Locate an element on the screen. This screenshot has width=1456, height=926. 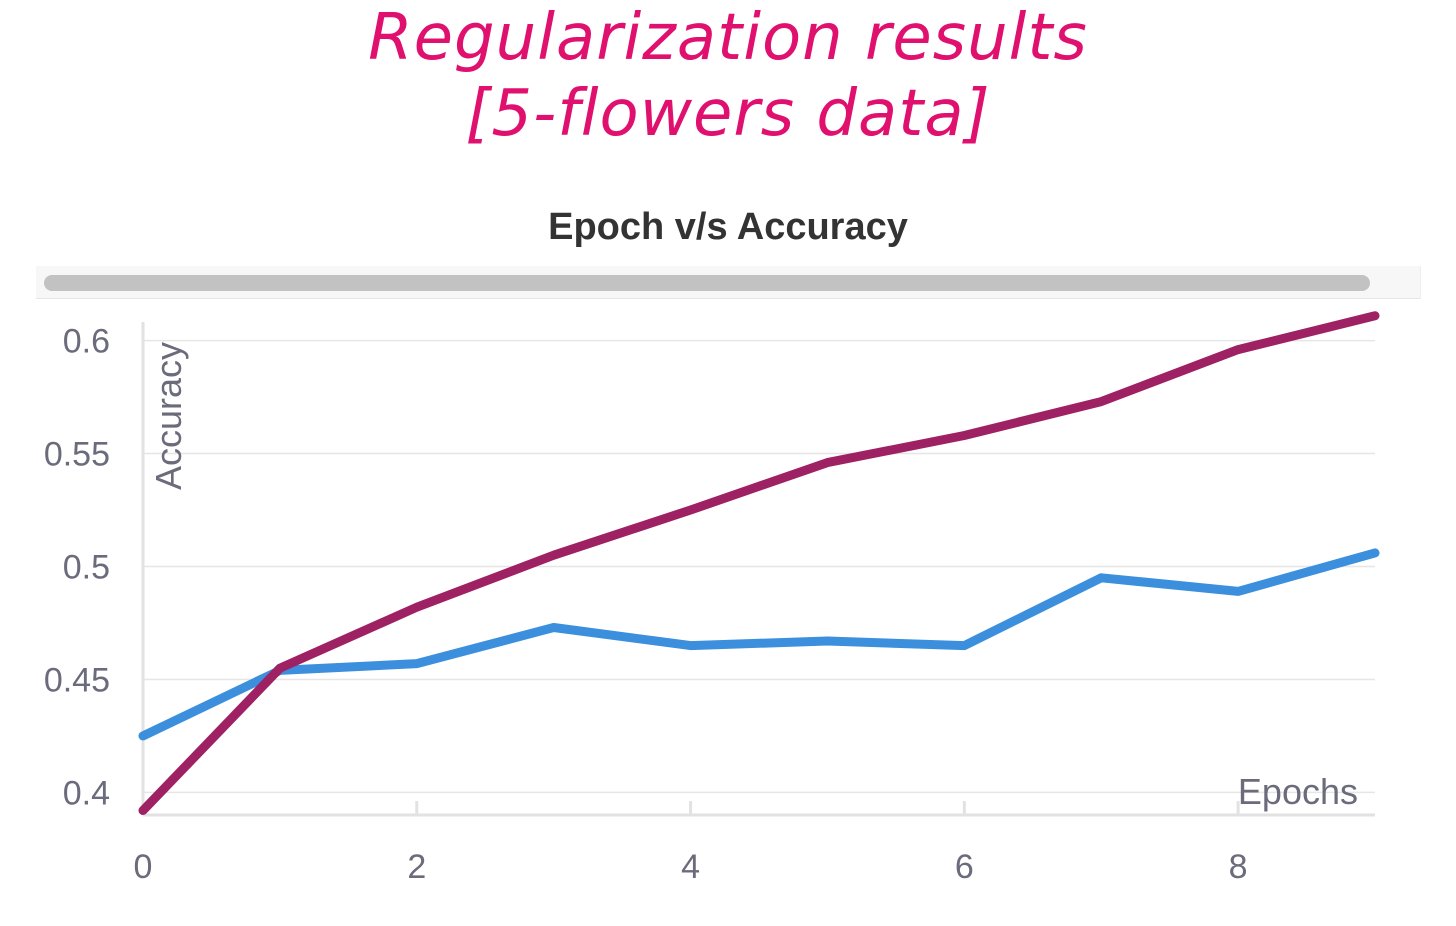
y-axis-title: Accuracy is located at coordinates (168, 416).